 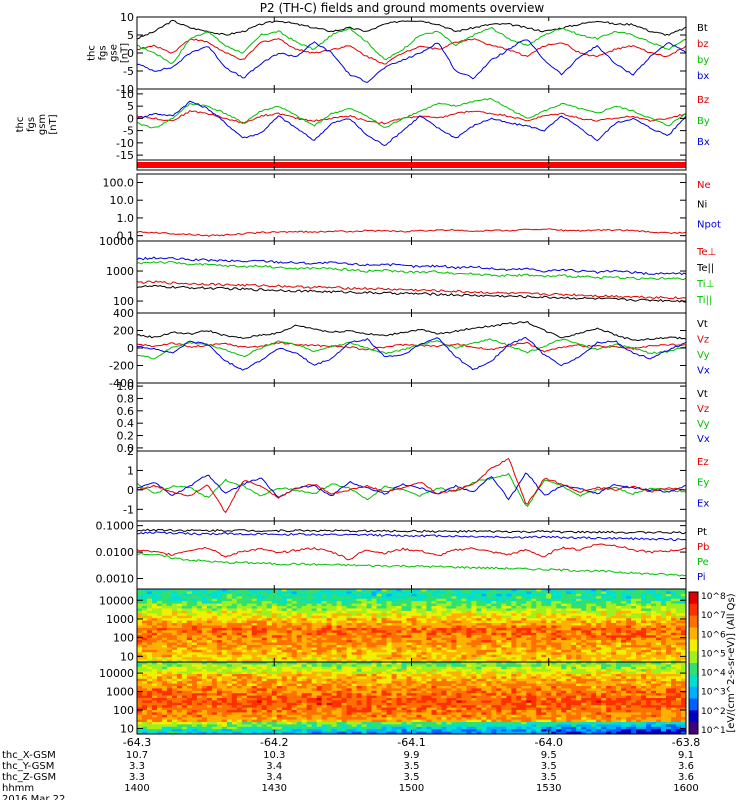 What do you see at coordinates (128, 509) in the screenshot?
I see `y-tick-label: -1` at bounding box center [128, 509].